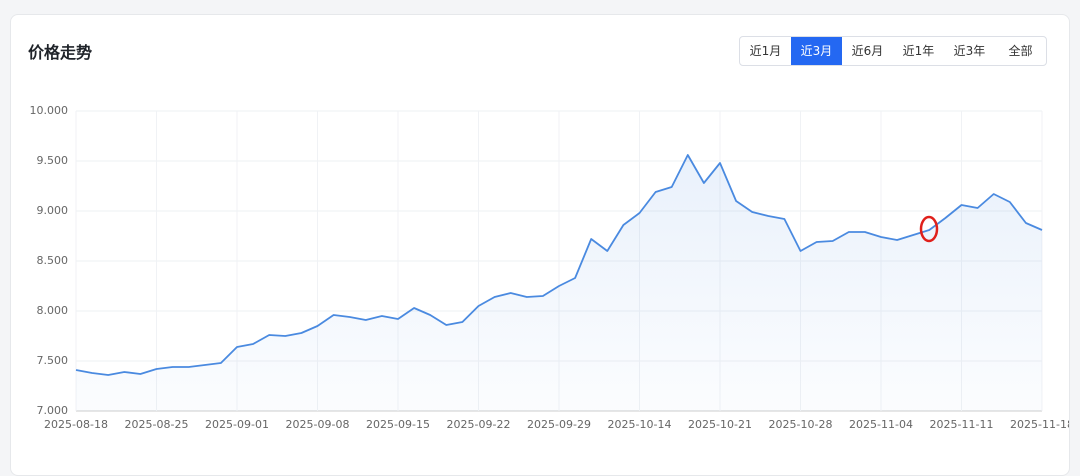 Image resolution: width=1080 pixels, height=476 pixels. What do you see at coordinates (765, 51) in the screenshot?
I see `range-button: 近1月` at bounding box center [765, 51].